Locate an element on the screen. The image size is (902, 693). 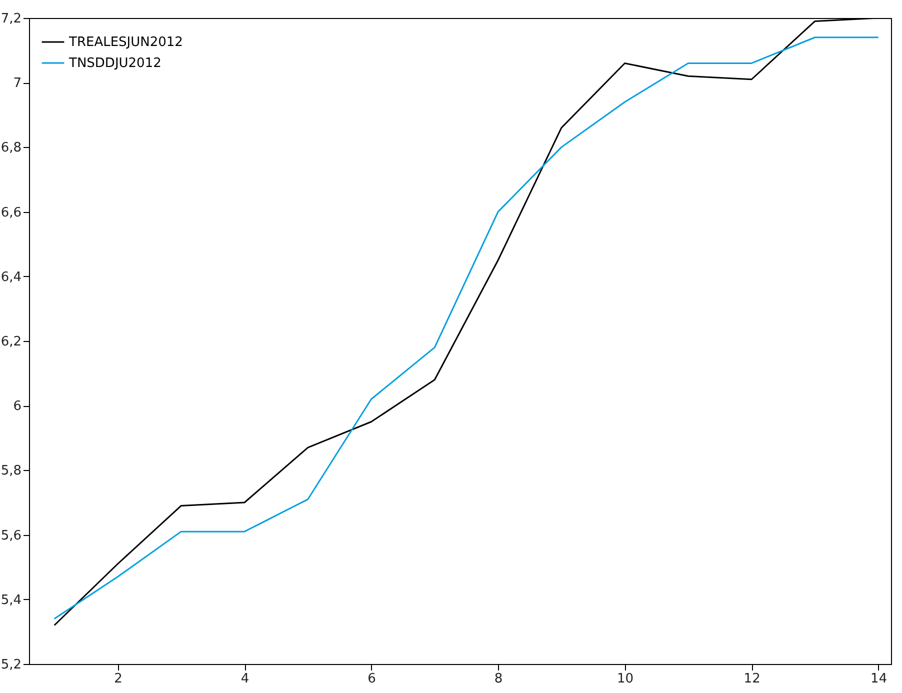
y-tick-label: 6,6 is located at coordinates (11, 212).